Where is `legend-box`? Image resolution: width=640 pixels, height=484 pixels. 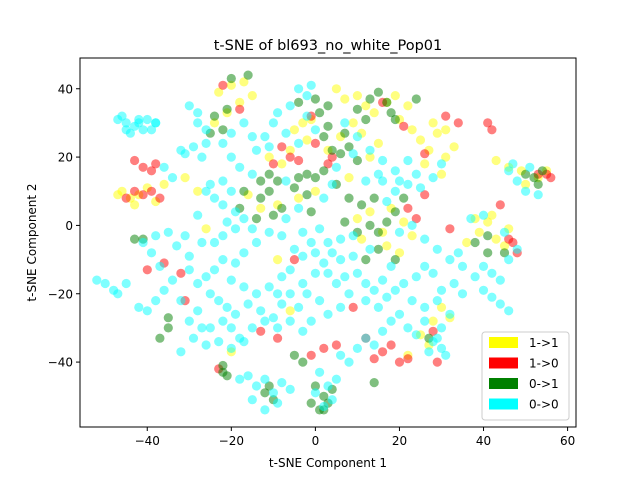
legend-box is located at coordinates (525, 376).